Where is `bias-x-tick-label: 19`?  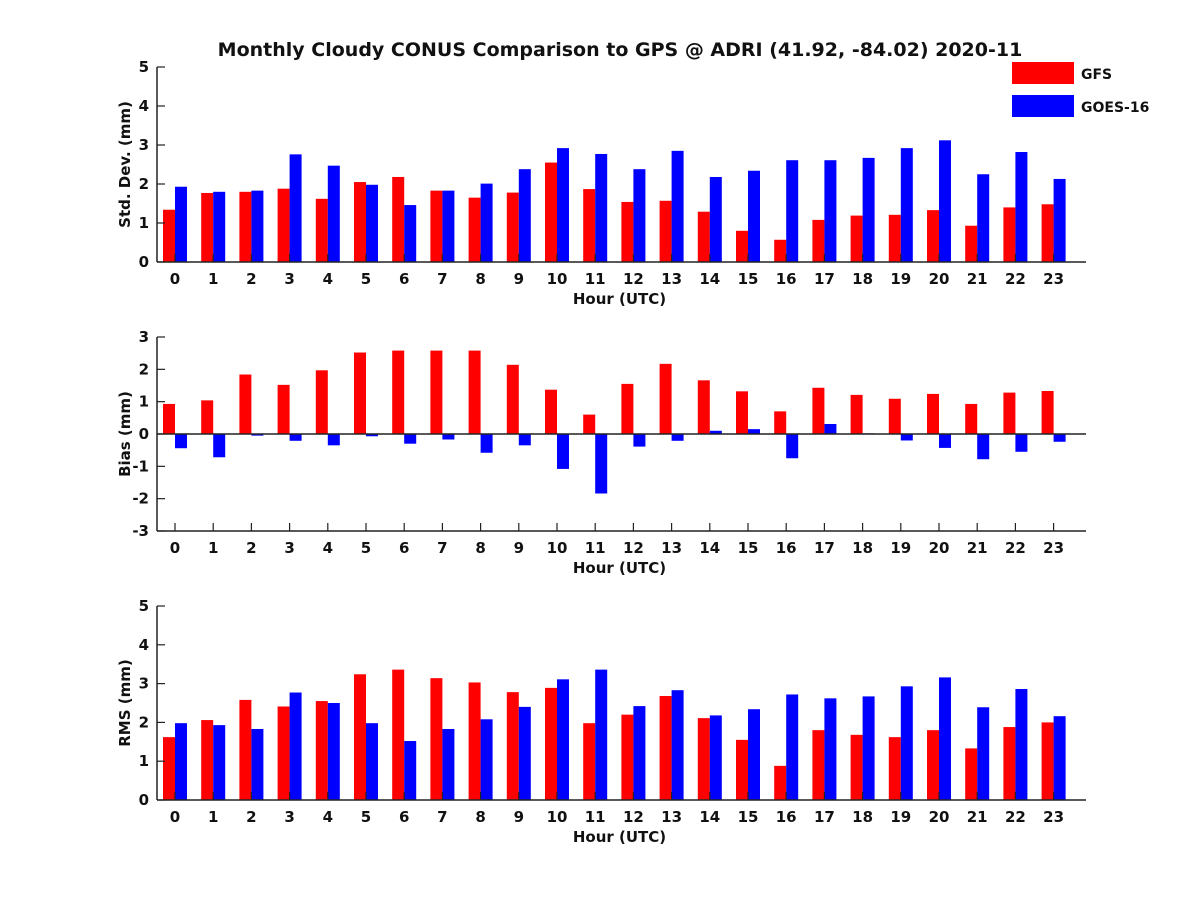 bias-x-tick-label: 19 is located at coordinates (900, 548).